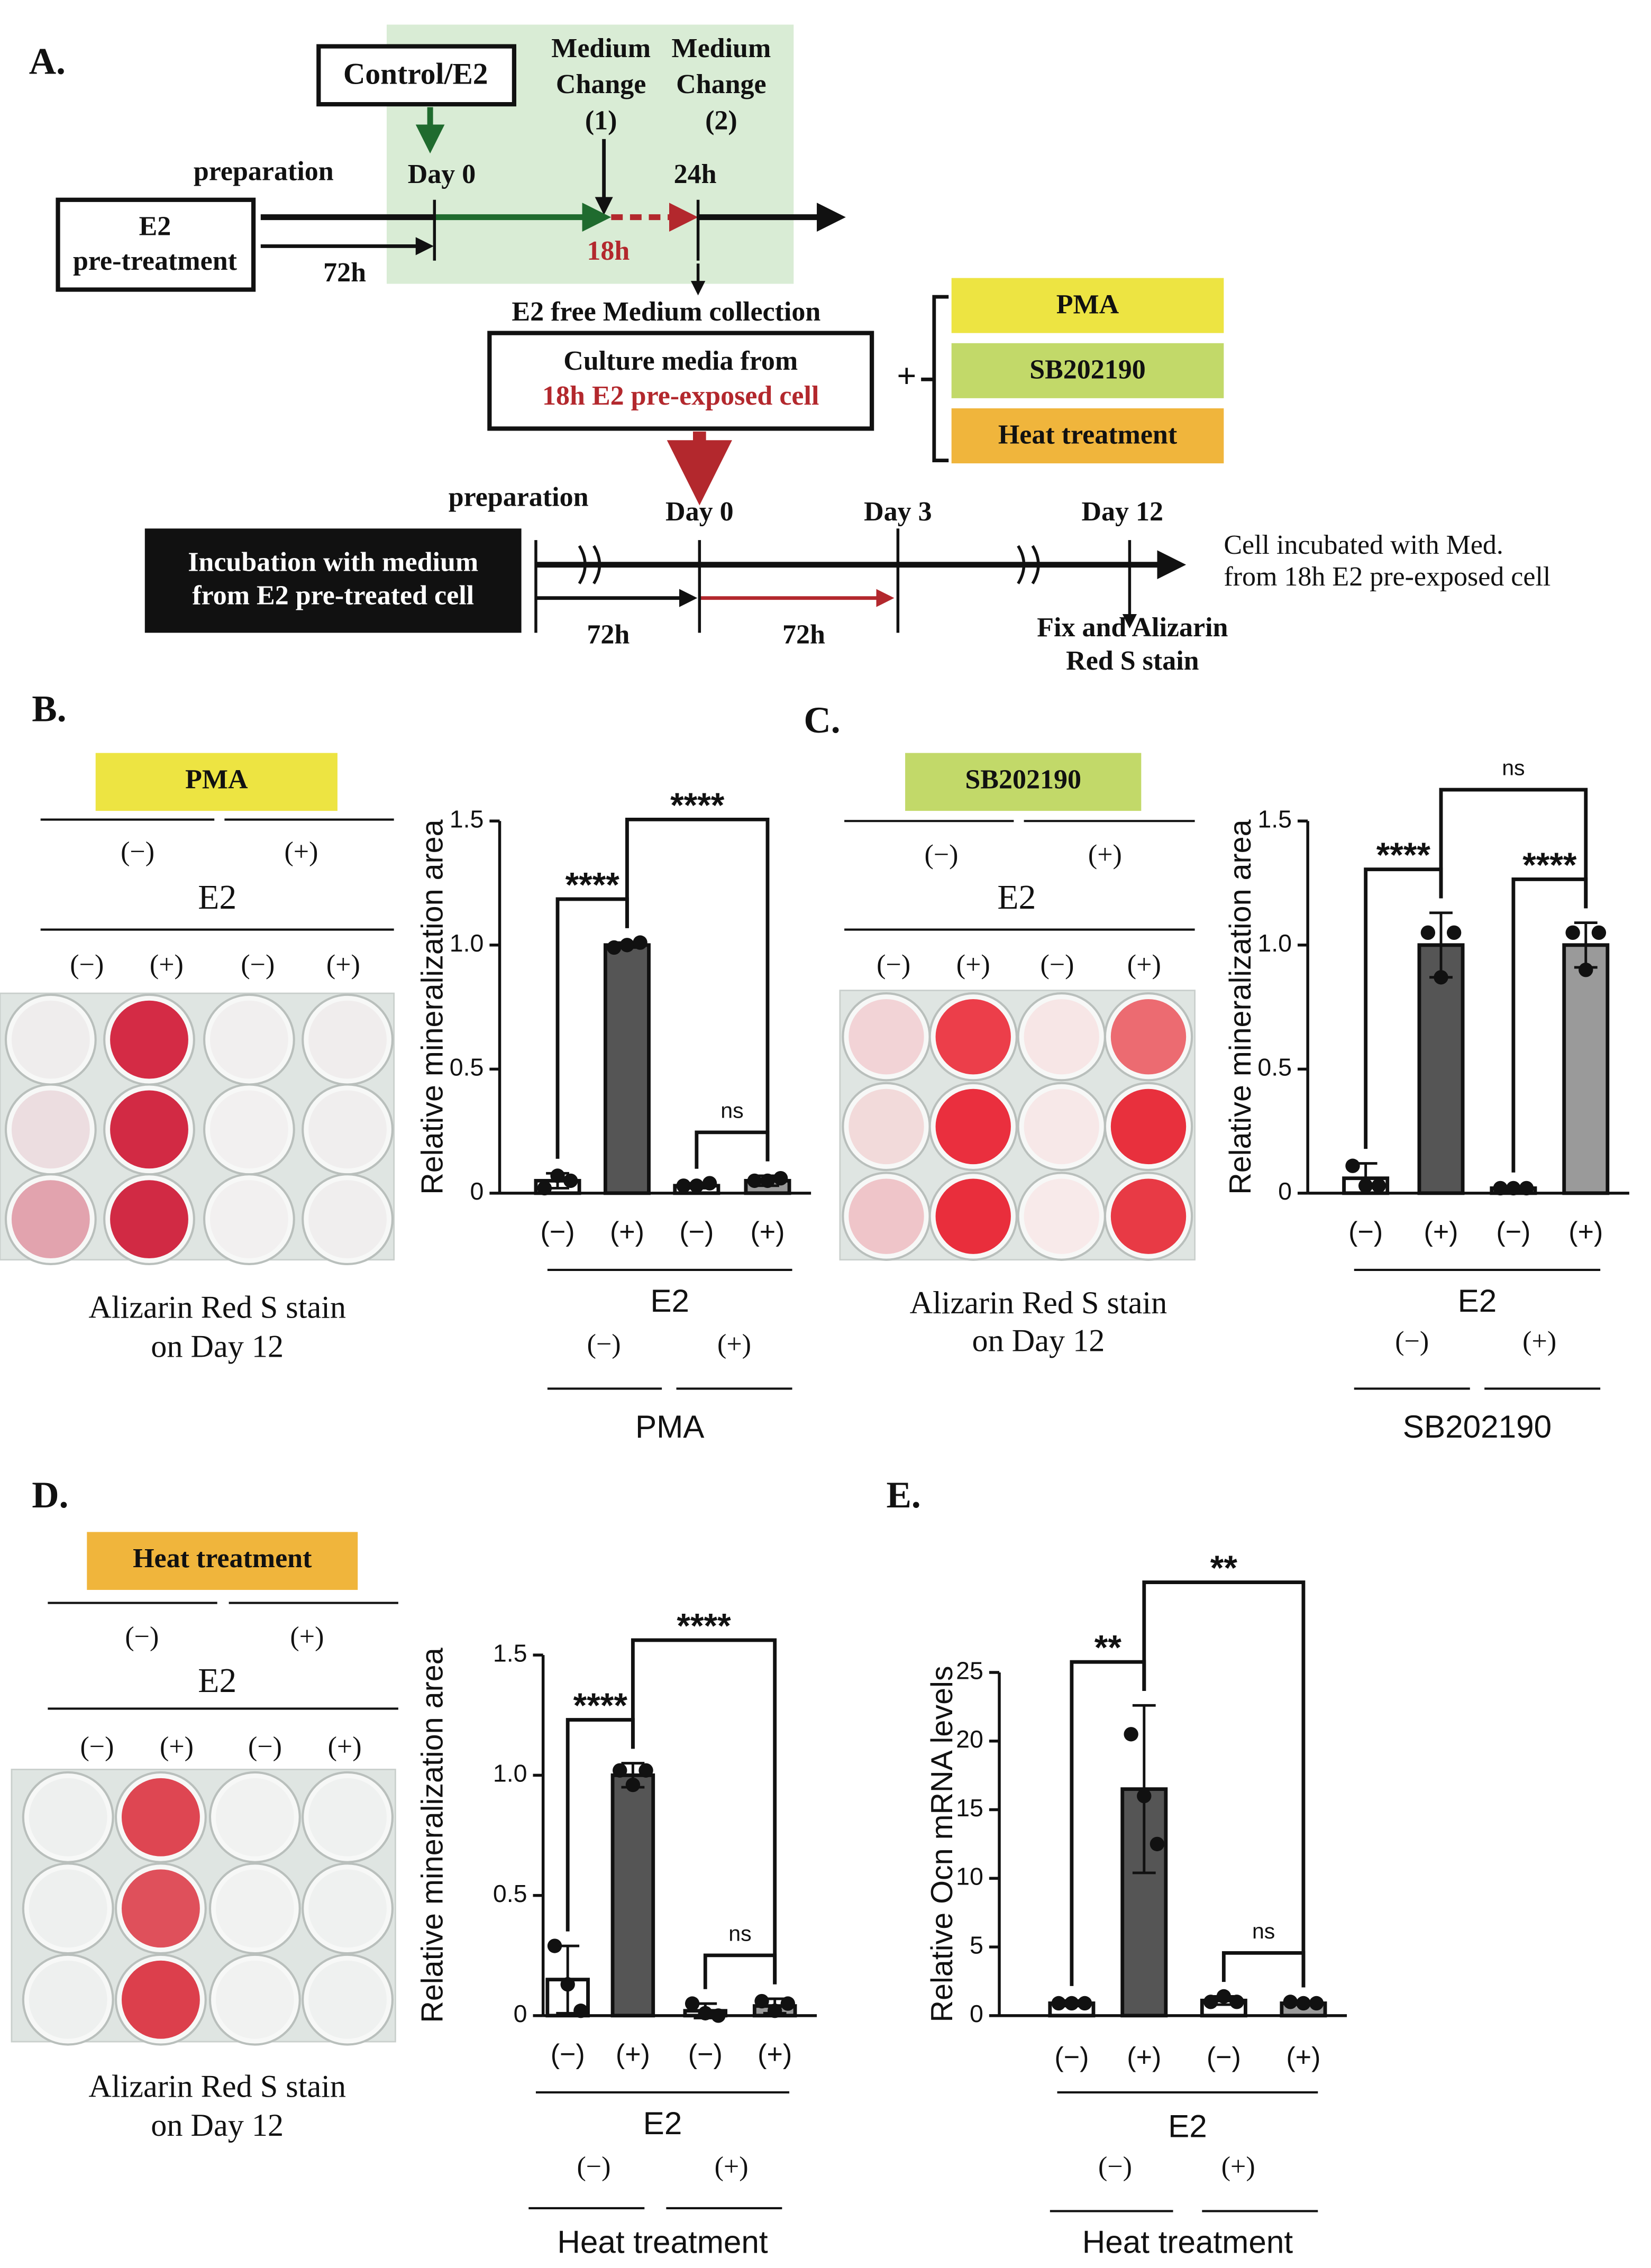 The height and width of the screenshot is (2268, 1651). I want to click on treatment-label: PMA, so click(216, 779).